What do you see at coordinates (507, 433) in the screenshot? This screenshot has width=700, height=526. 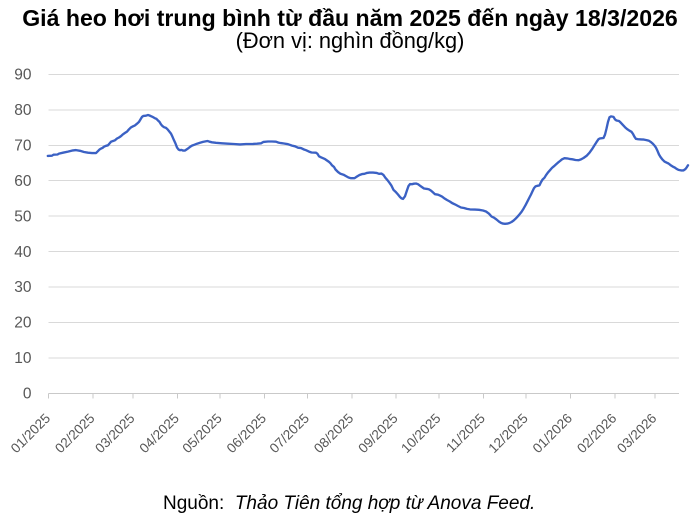 I see `svg-text: 12/2025` at bounding box center [507, 433].